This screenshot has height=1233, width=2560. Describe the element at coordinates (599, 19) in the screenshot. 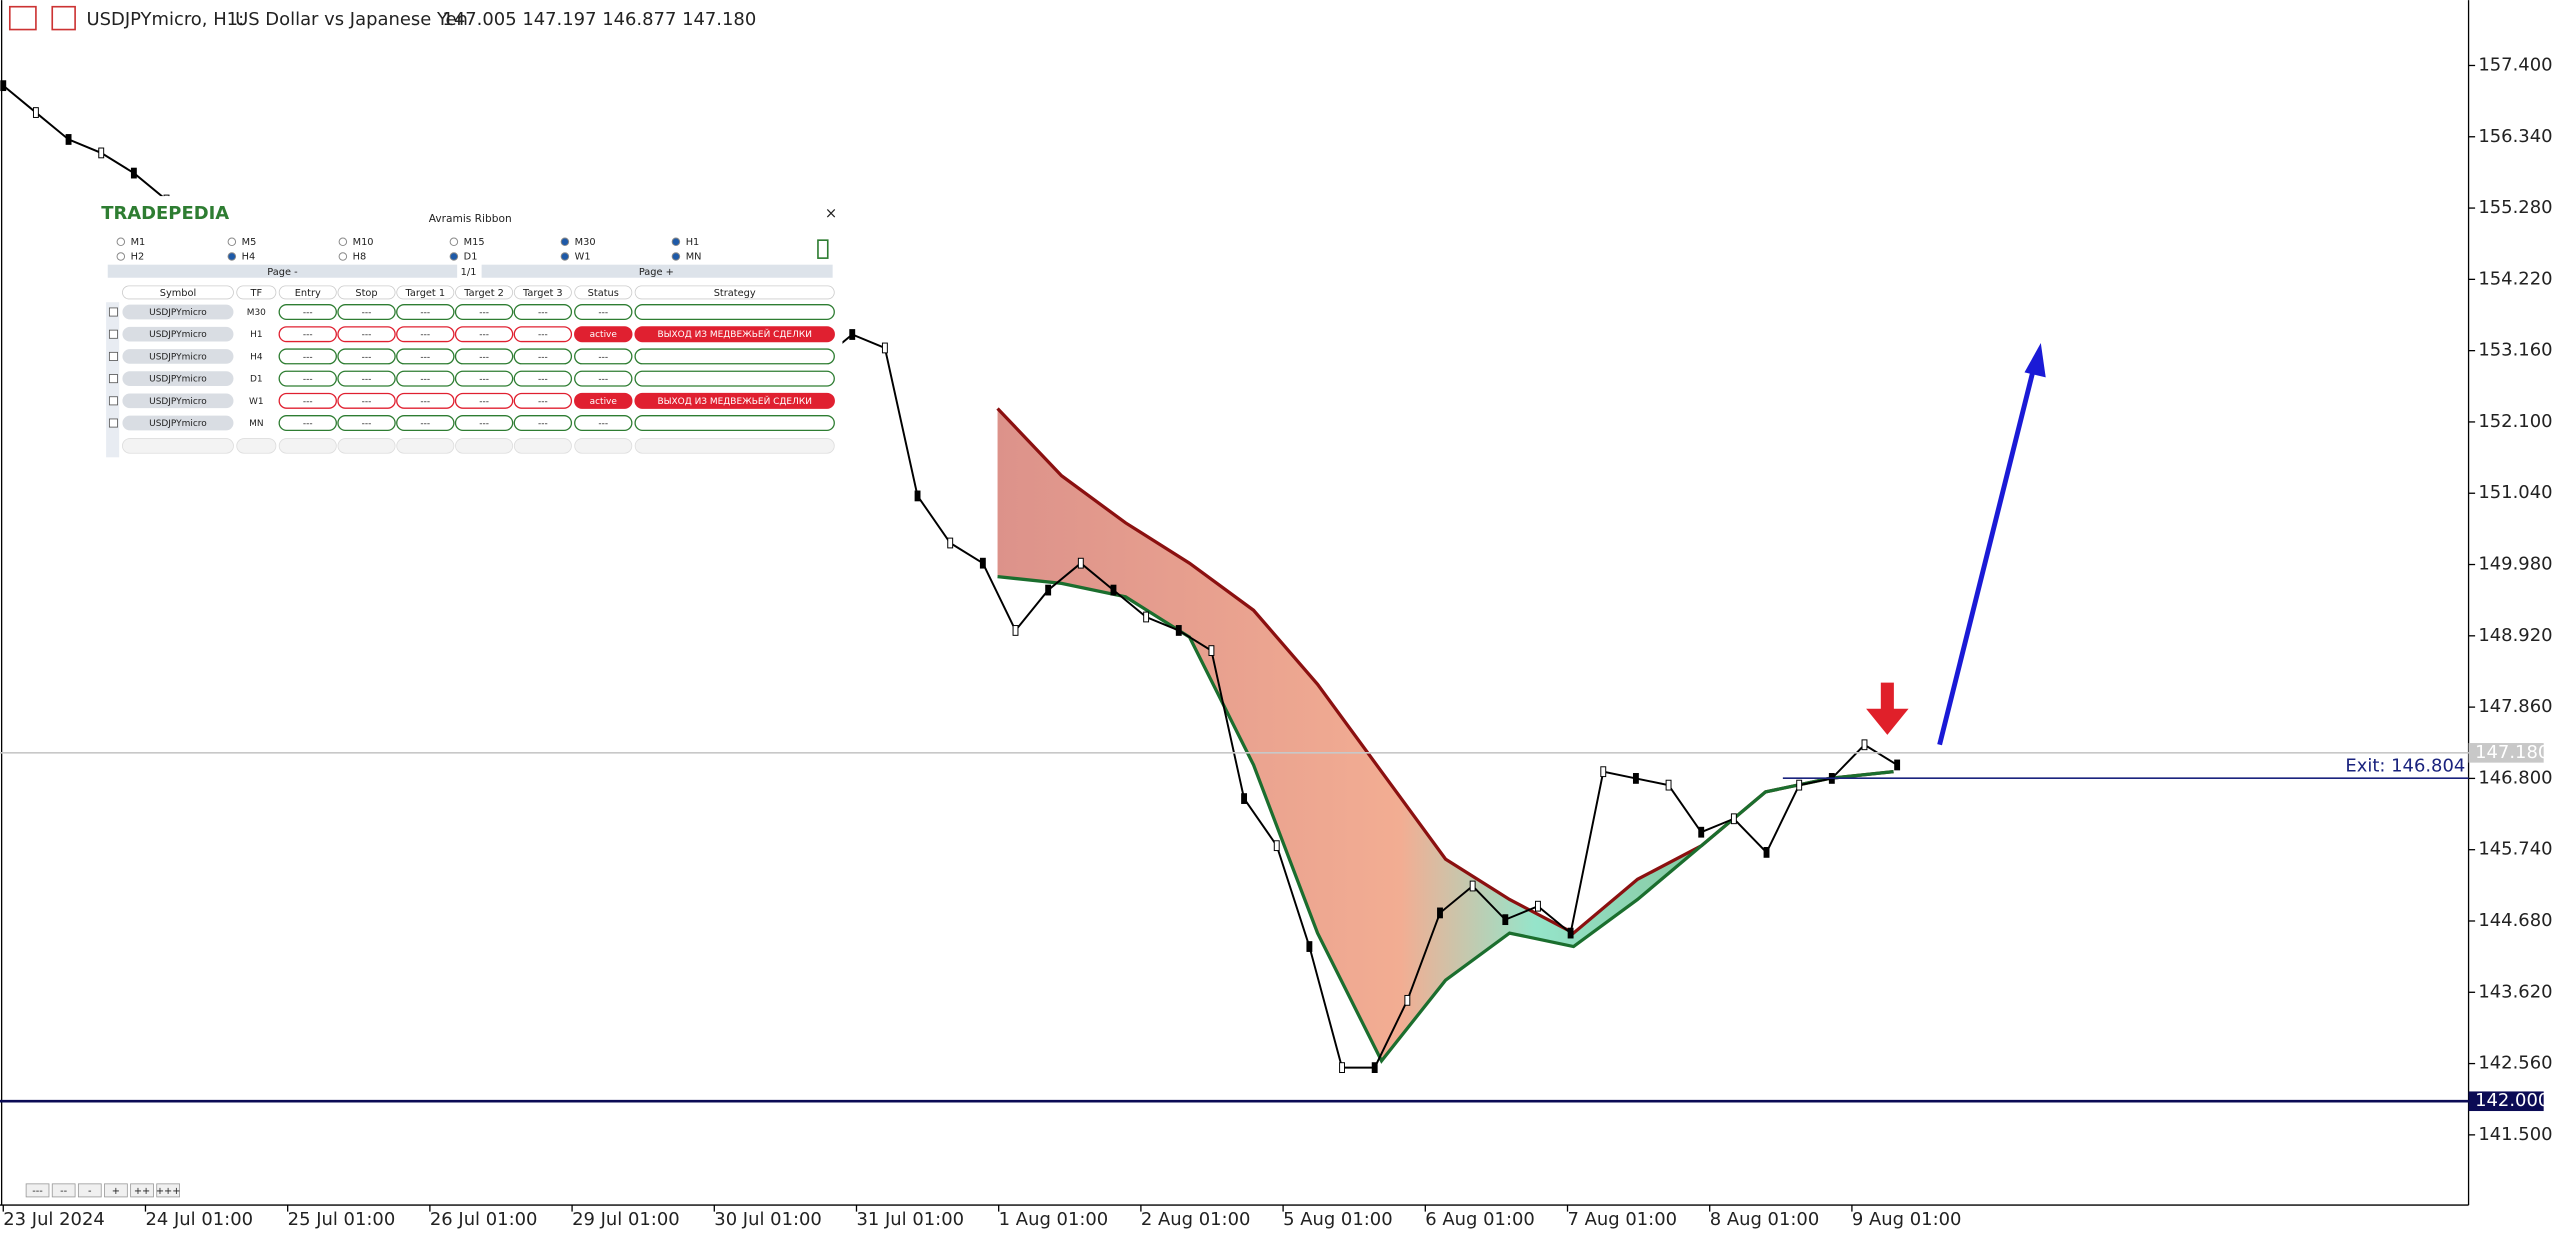

I see `header-ohlc: 147.005 147.197 146.877 147.180` at that location.